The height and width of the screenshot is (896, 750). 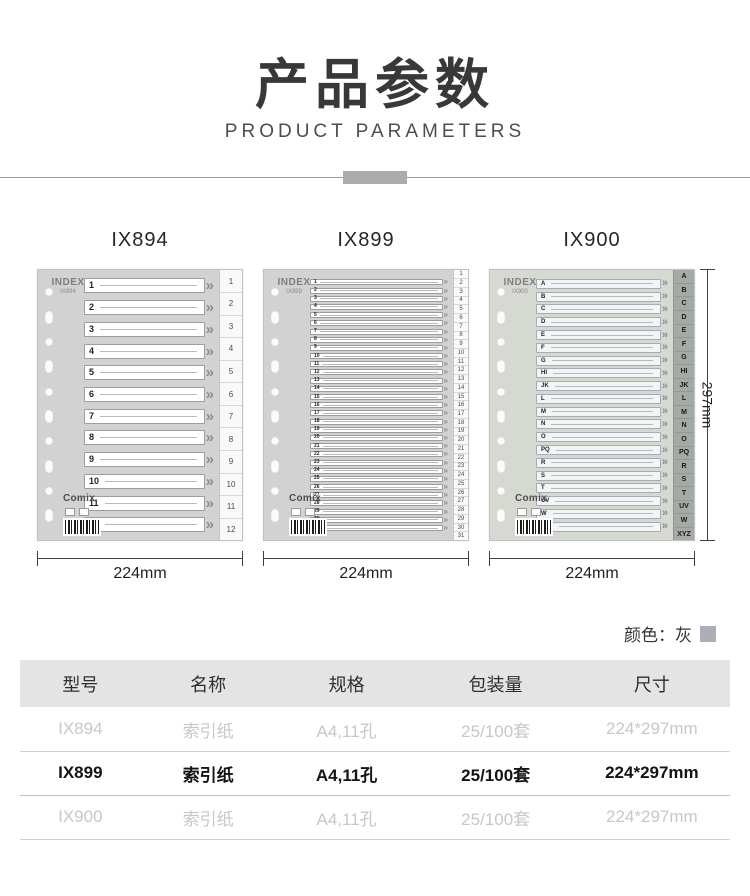 I want to click on row-title-bar: JK, so click(x=598, y=386).